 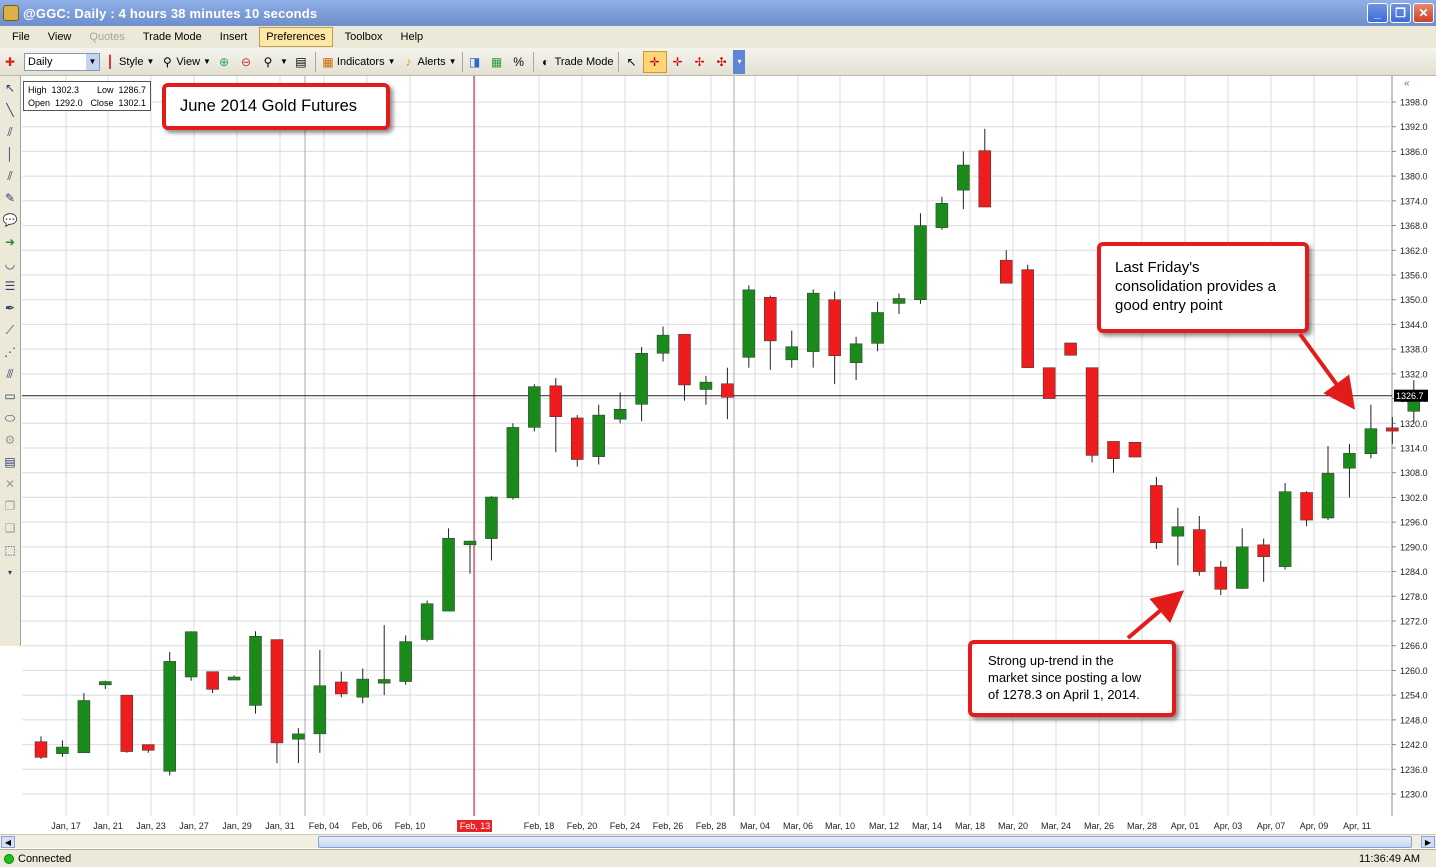 I want to click on drawbar-collapse-icon: ▾, so click(x=9, y=572).